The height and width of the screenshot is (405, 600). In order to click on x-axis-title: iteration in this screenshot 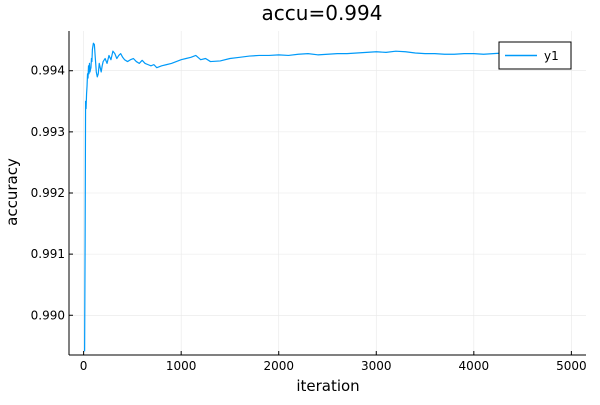, I will do `click(327, 386)`.